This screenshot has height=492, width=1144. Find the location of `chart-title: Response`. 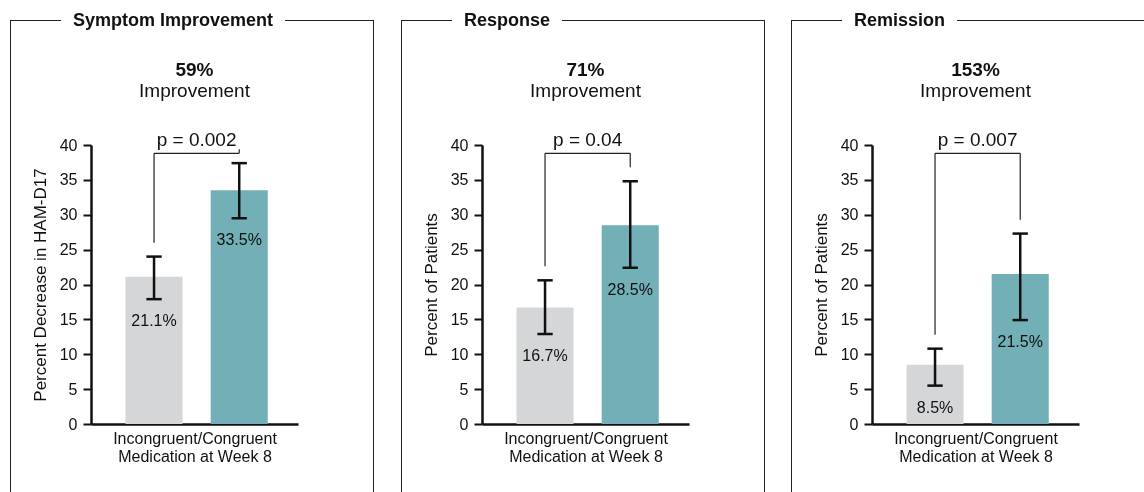

chart-title: Response is located at coordinates (507, 20).